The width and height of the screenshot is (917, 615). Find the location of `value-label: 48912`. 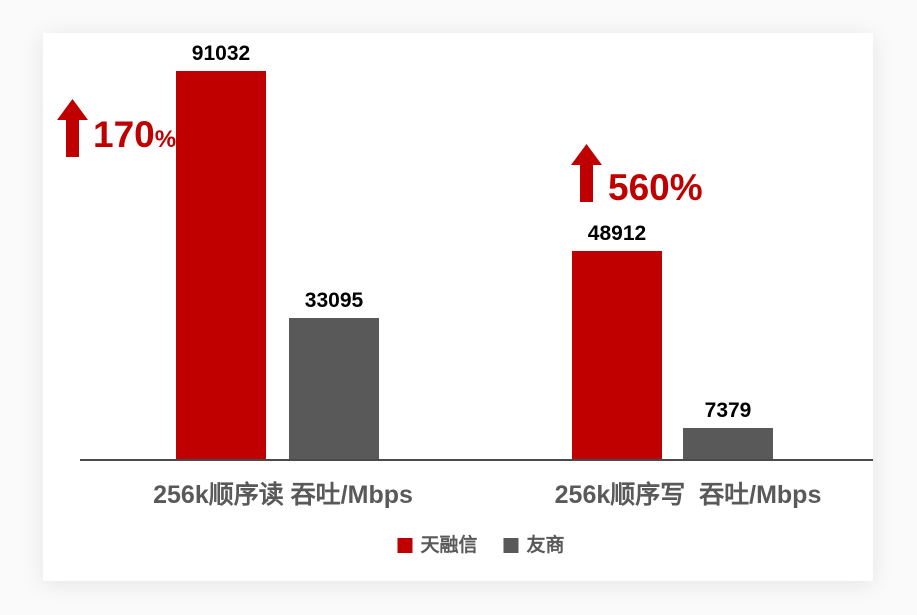

value-label: 48912 is located at coordinates (617, 233).